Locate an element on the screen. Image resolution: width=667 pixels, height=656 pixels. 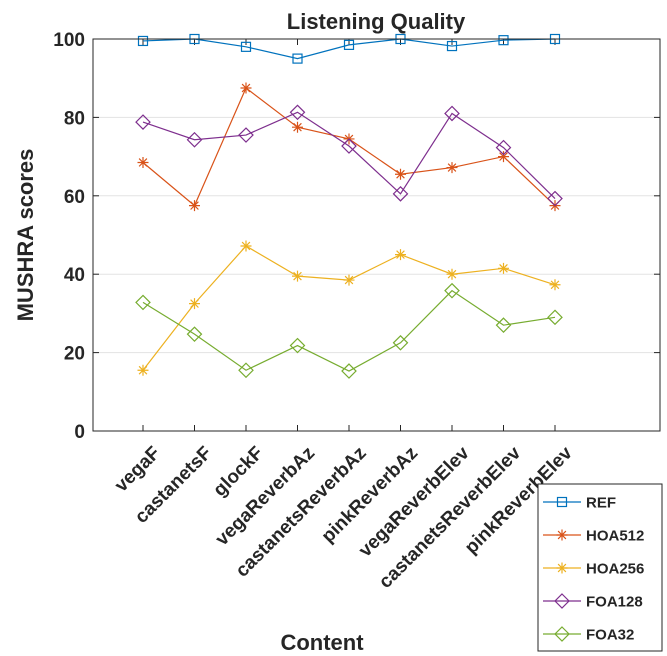
legend-entry: HOA512 is located at coordinates (593, 536).